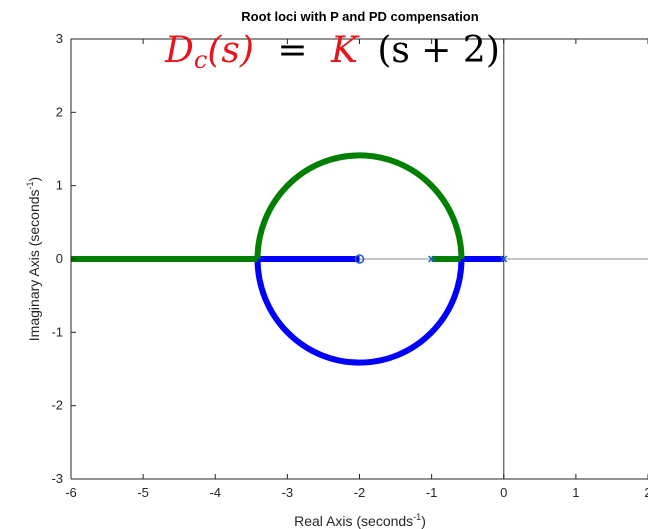  Describe the element at coordinates (71, 492) in the screenshot. I see `x-tick-label: -6` at that location.